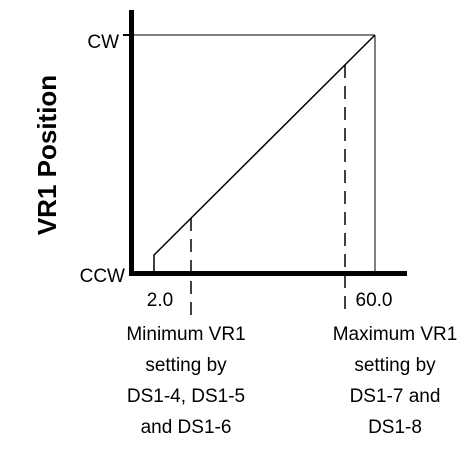  Describe the element at coordinates (185, 334) in the screenshot. I see `min-caption-line-1: Minimum VR1` at that location.